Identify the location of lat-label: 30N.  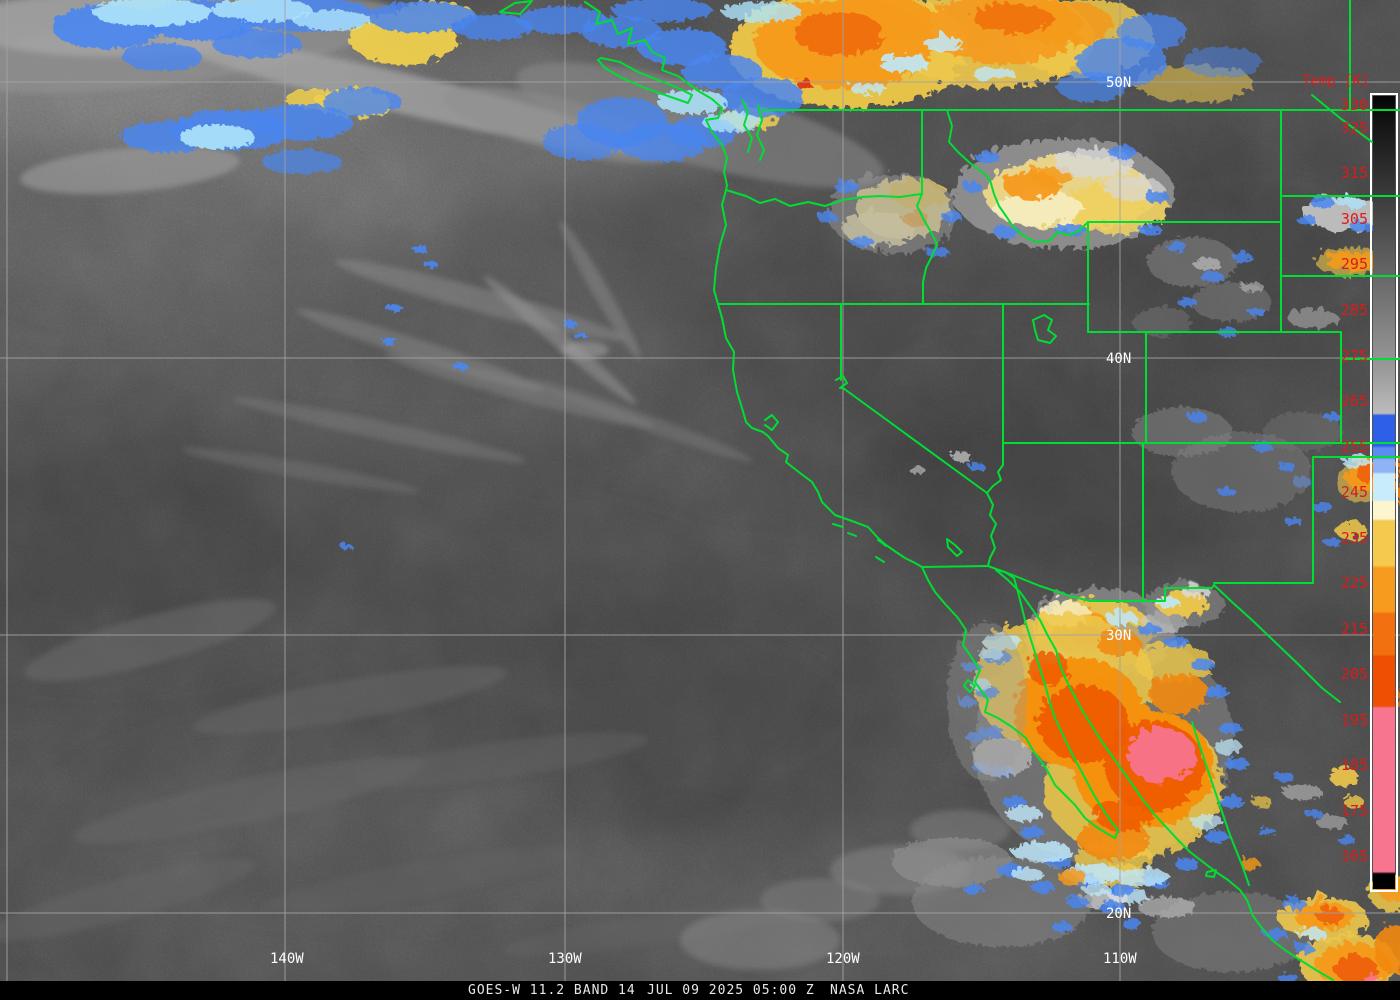
(1118, 636).